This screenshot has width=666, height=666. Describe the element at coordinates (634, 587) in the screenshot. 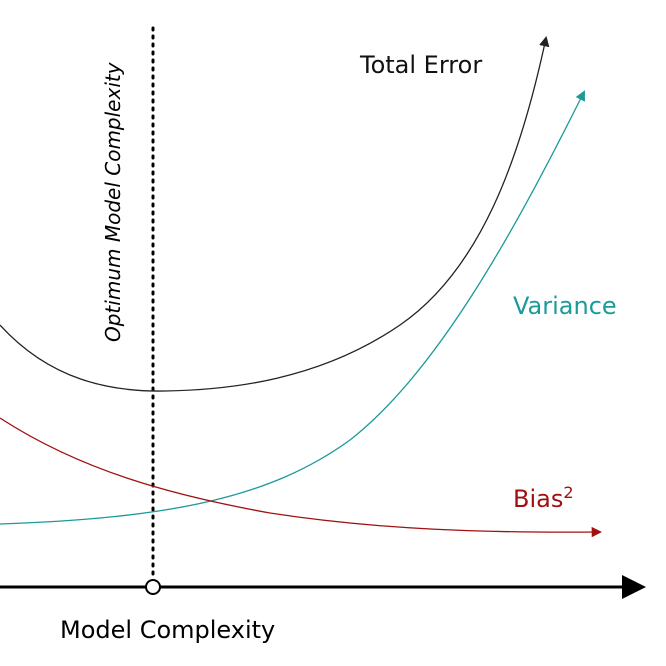

I see `x-axis-arrowhead` at that location.